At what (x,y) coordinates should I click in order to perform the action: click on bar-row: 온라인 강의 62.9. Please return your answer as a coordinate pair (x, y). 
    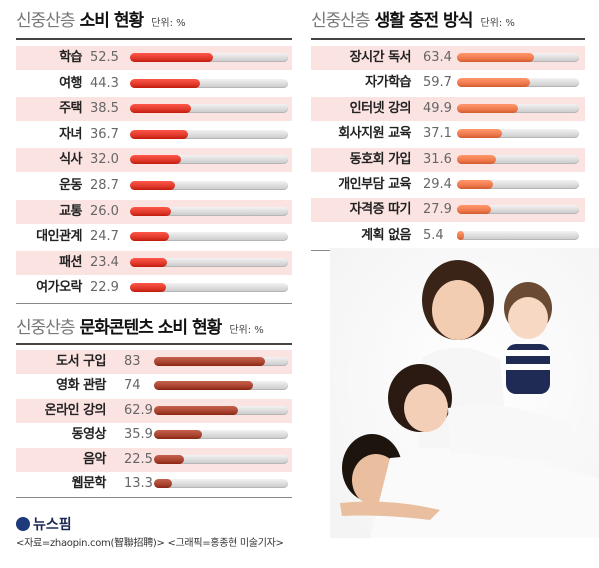
    Looking at the image, I should click on (154, 410).